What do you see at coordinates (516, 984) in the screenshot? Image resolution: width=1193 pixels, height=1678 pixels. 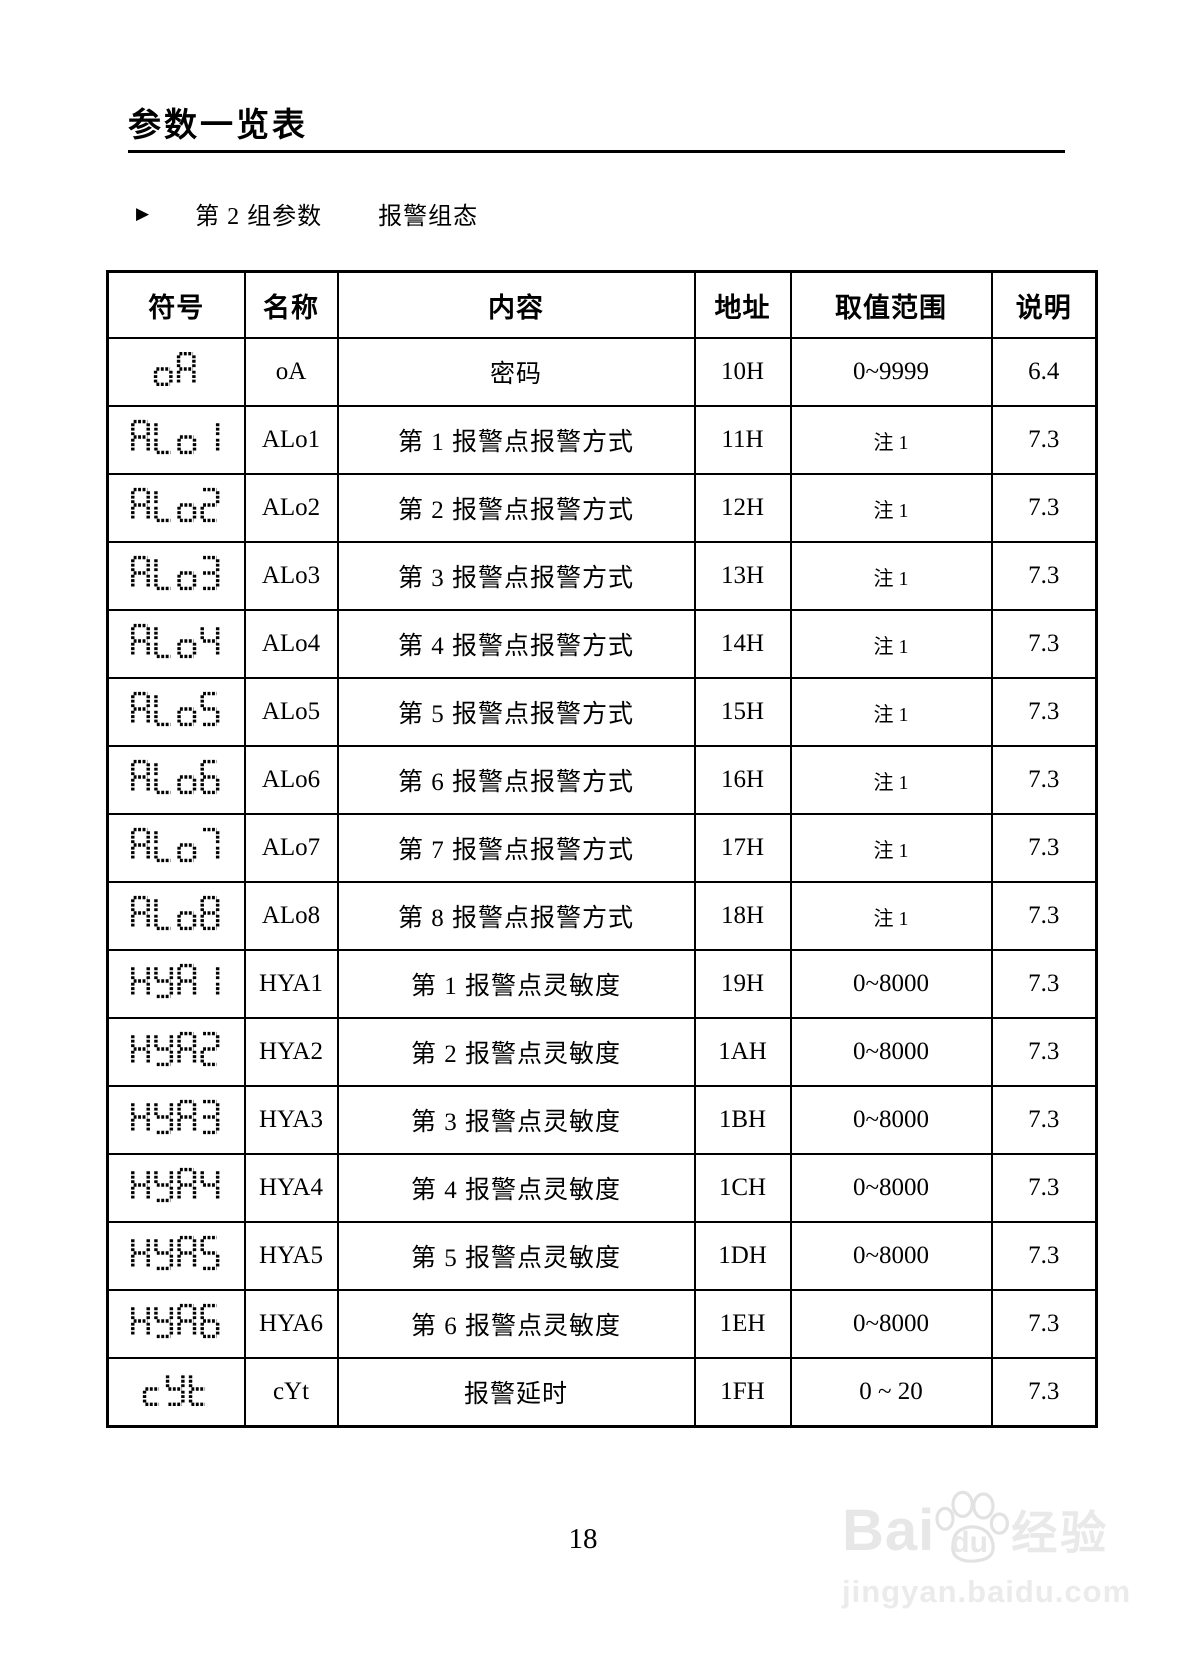 I see `content-cell: 第 1 报警点灵敏度` at bounding box center [516, 984].